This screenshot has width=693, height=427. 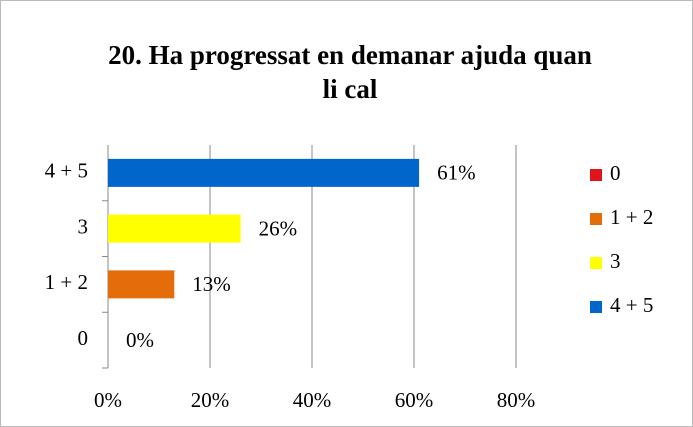 What do you see at coordinates (108, 400) in the screenshot?
I see `x-tick-label: 0%` at bounding box center [108, 400].